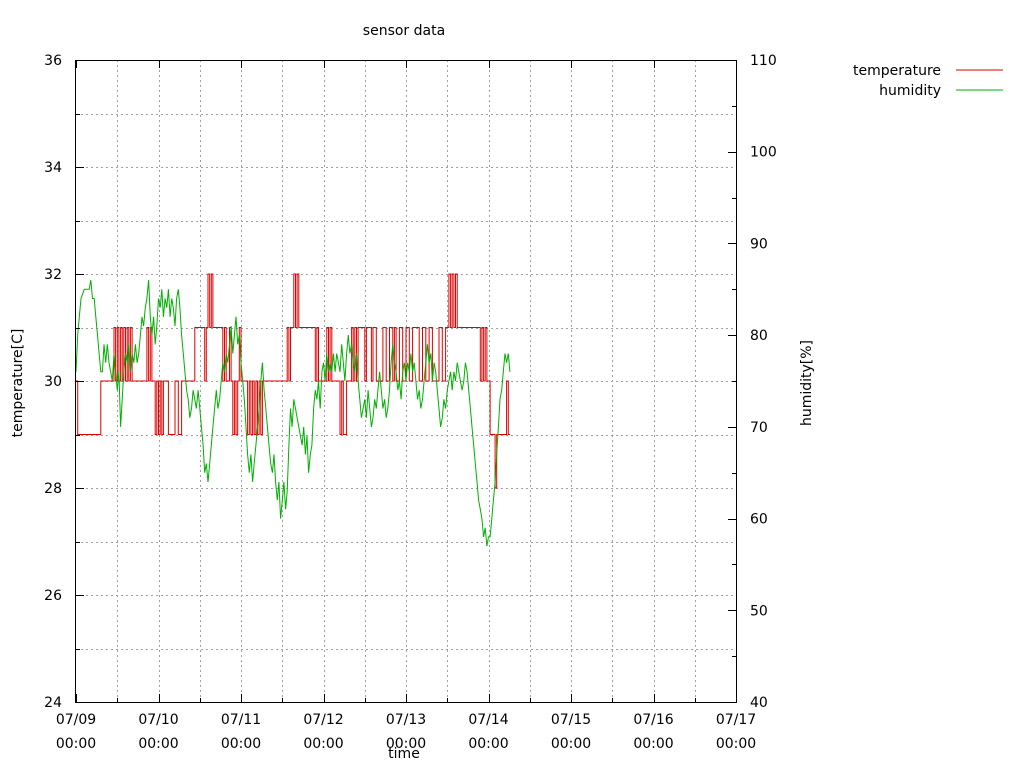 This screenshot has width=1024, height=768. What do you see at coordinates (653, 720) in the screenshot?
I see `x-tick-label-date: 07/16` at bounding box center [653, 720].